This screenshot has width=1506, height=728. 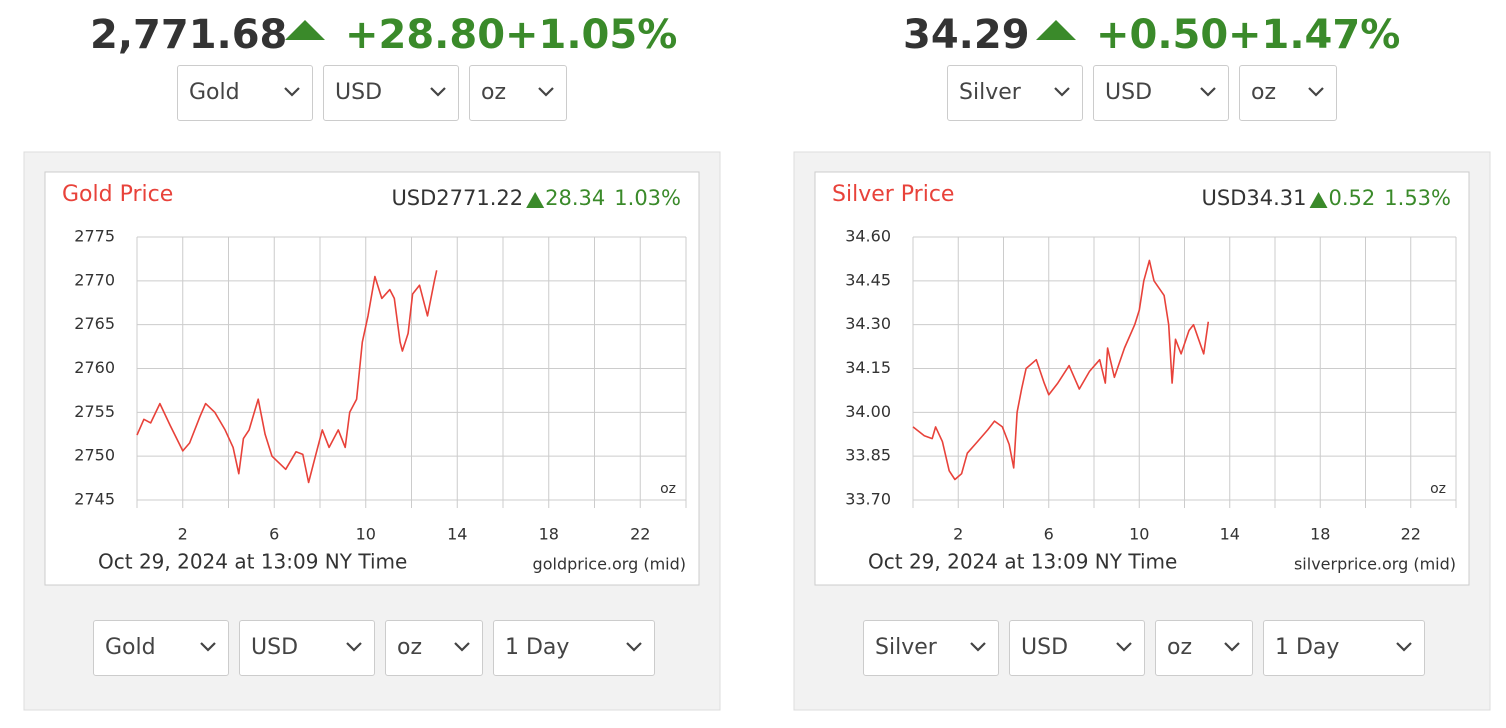 What do you see at coordinates (868, 236) in the screenshot?
I see `y-tick-label: 34.60` at bounding box center [868, 236].